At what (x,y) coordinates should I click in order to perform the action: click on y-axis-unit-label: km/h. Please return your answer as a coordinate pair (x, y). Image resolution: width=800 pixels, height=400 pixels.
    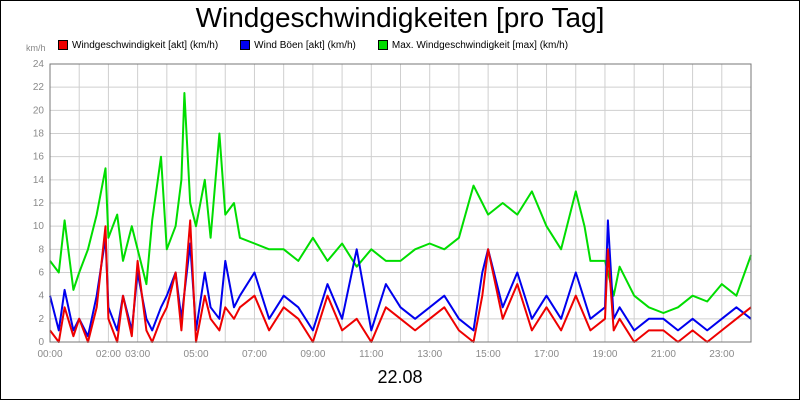
    Looking at the image, I should click on (36, 48).